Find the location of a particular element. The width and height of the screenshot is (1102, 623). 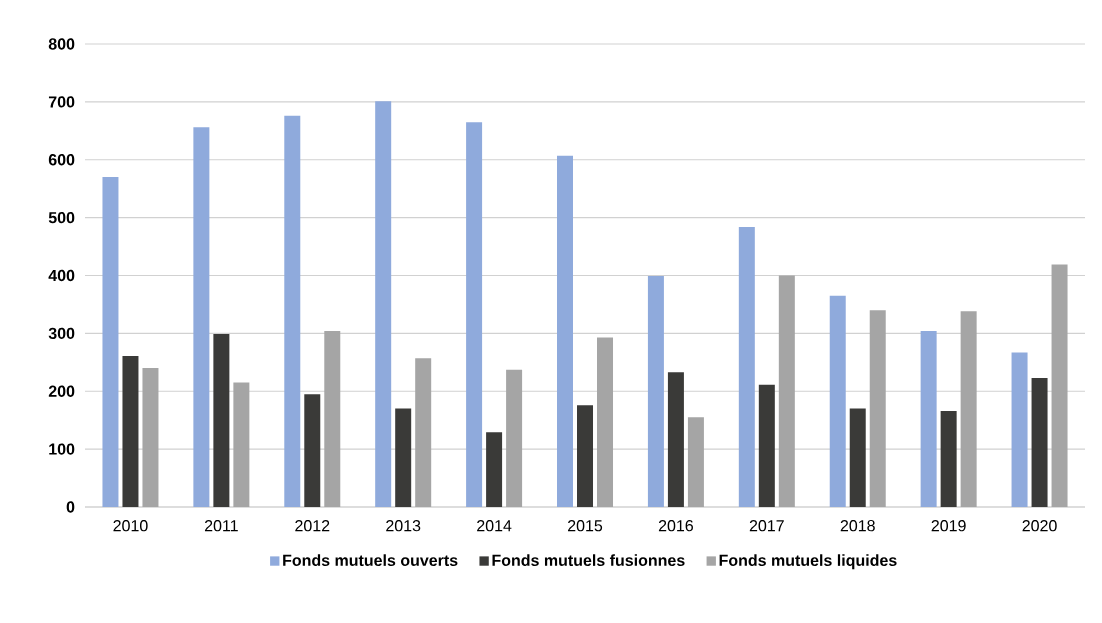

y-tick-label: 400 is located at coordinates (61, 275).